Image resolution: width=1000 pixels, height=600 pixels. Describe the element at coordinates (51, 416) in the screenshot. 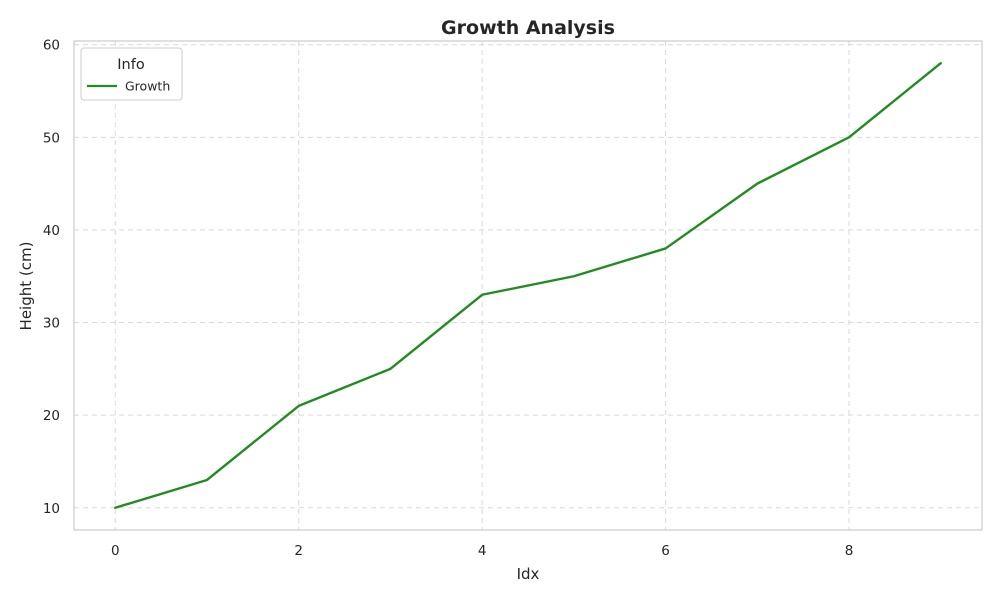

I see `y-tick-label: 20` at that location.